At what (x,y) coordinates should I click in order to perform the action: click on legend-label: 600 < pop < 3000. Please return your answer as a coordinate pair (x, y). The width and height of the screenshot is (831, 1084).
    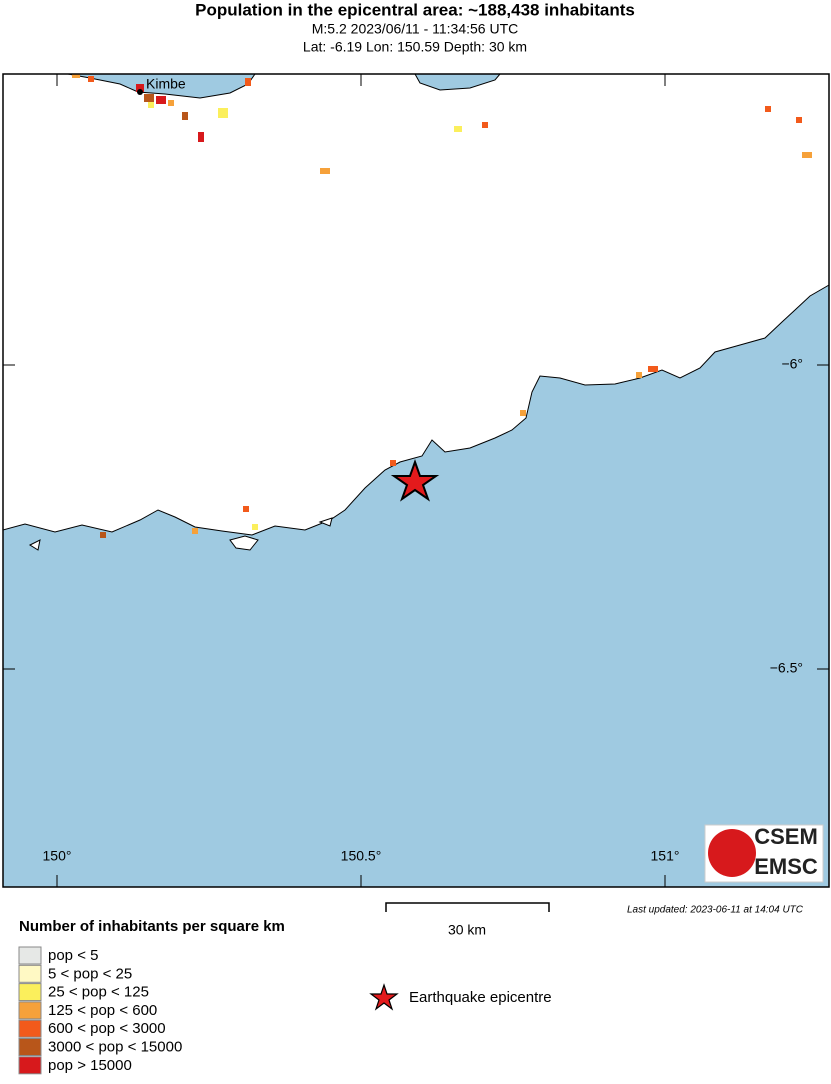
    Looking at the image, I should click on (107, 1028).